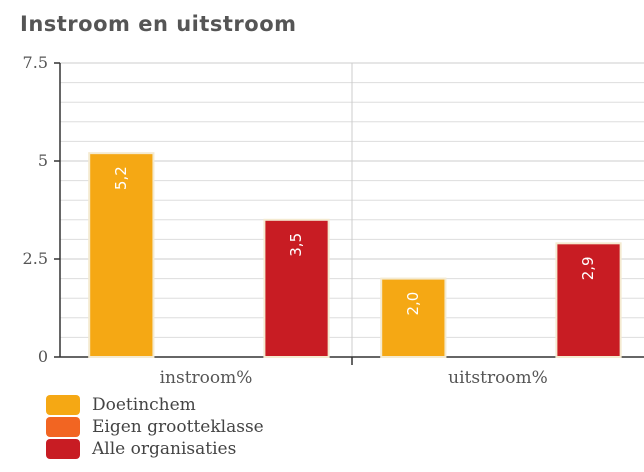 This screenshot has height=472, width=644. Describe the element at coordinates (498, 378) in the screenshot. I see `x-tick-label: uitstroom%` at that location.